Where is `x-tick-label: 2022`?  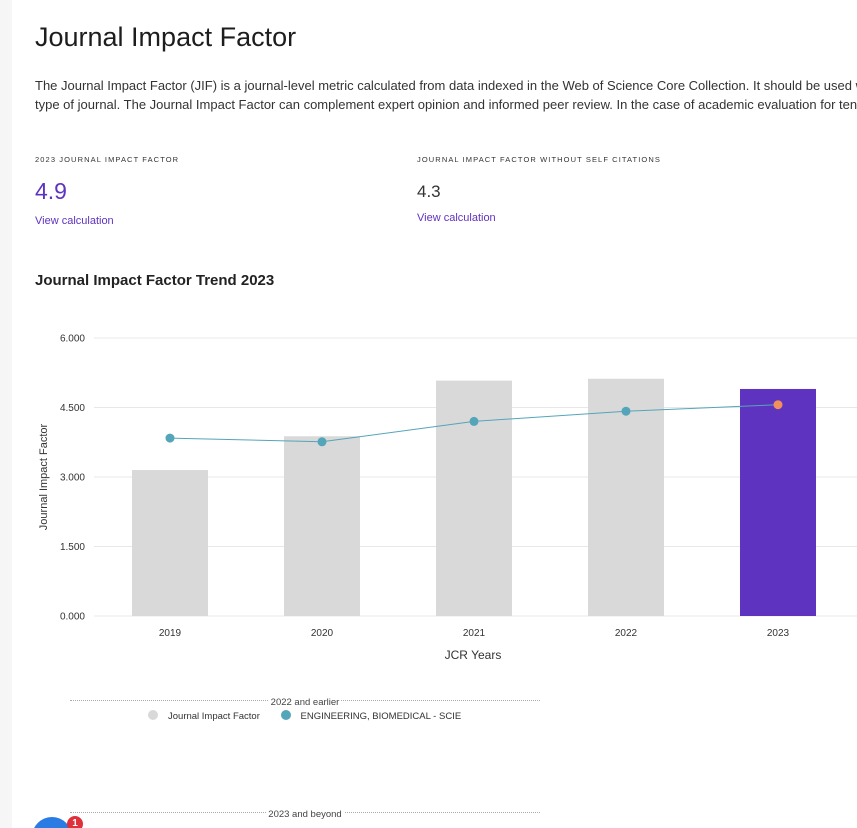
x-tick-label: 2022 is located at coordinates (626, 633).